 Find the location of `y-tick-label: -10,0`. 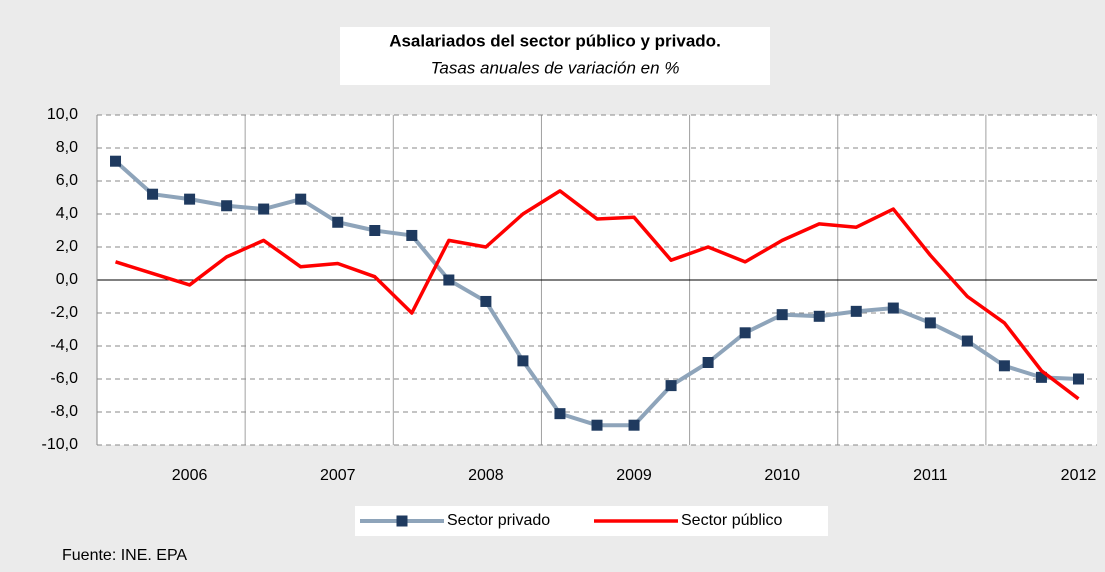

y-tick-label: -10,0 is located at coordinates (60, 444).